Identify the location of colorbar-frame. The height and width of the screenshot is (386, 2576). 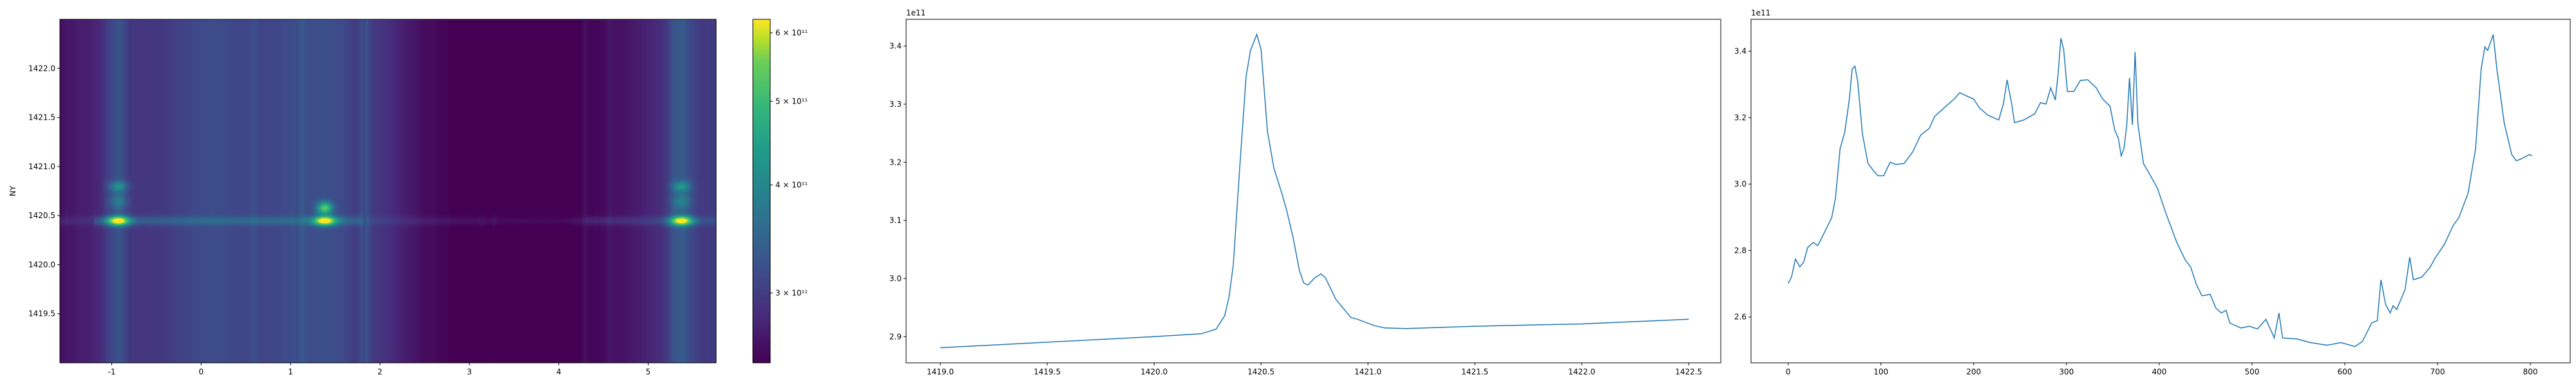
(761, 191).